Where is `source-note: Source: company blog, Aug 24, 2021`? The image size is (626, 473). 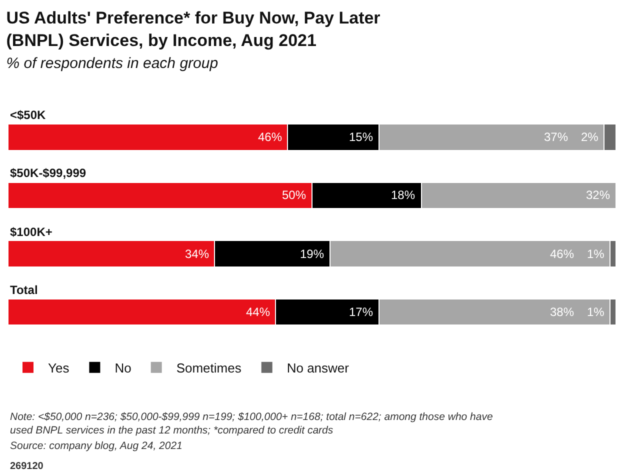
source-note: Source: company blog, Aug 24, 2021 is located at coordinates (96, 446).